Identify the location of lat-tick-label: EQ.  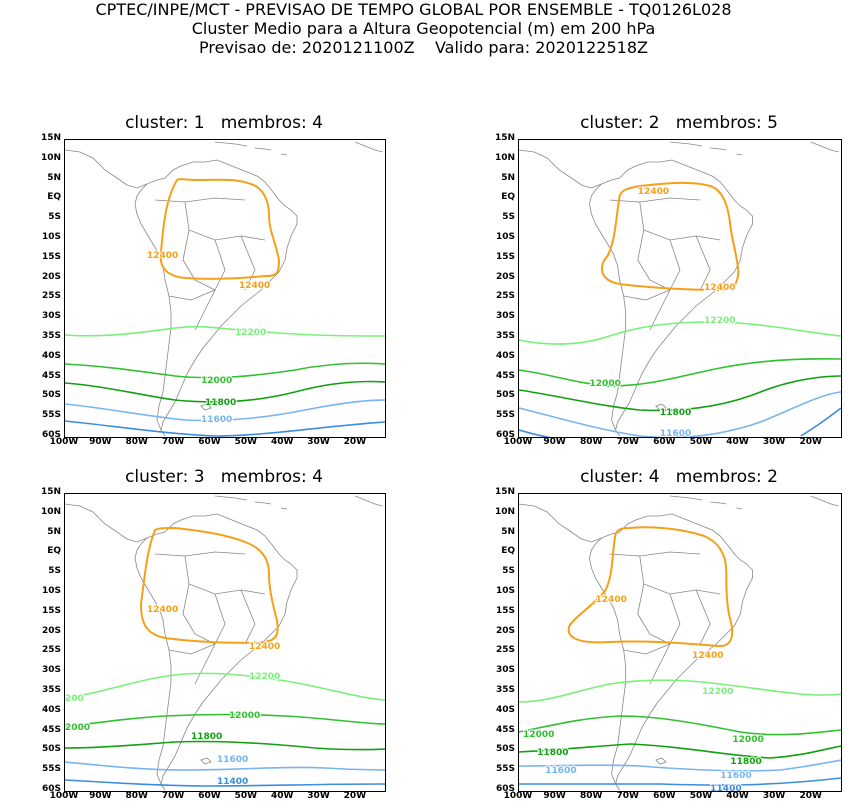
(54, 551).